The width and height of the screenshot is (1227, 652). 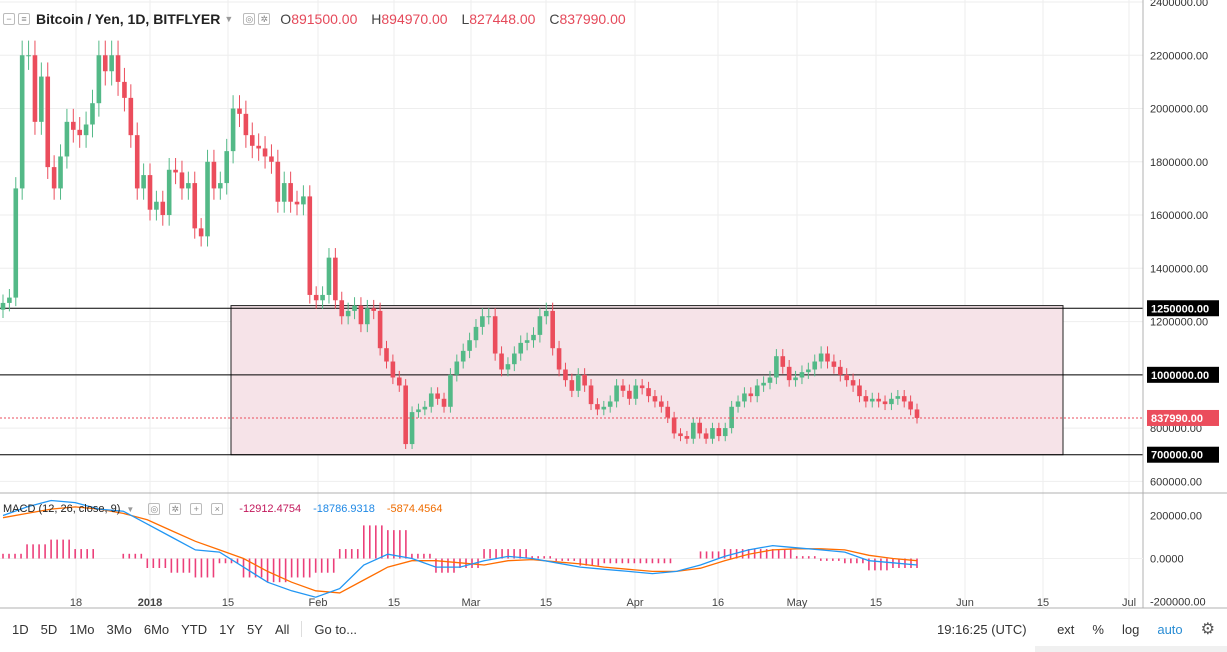 What do you see at coordinates (82, 629) in the screenshot?
I see `range-1mo: 1Mo` at bounding box center [82, 629].